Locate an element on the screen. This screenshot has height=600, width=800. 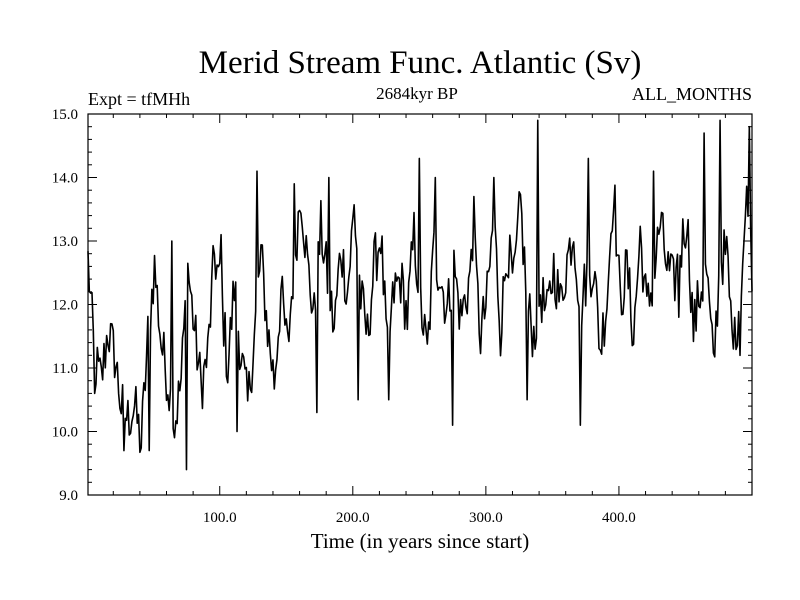
x-tick-label: 200.0 is located at coordinates (353, 518).